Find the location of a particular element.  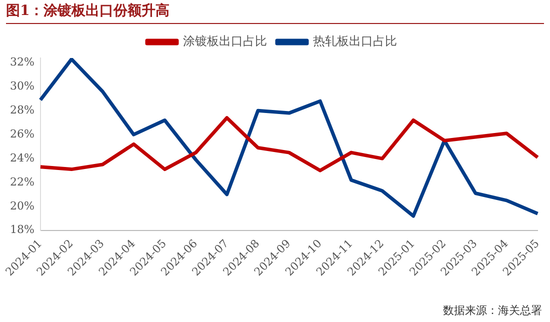

y-tick-label: 20% is located at coordinates (22, 205).